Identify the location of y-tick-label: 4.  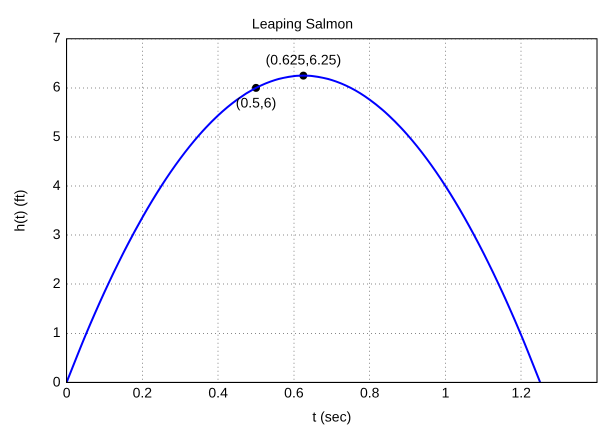
(56, 184).